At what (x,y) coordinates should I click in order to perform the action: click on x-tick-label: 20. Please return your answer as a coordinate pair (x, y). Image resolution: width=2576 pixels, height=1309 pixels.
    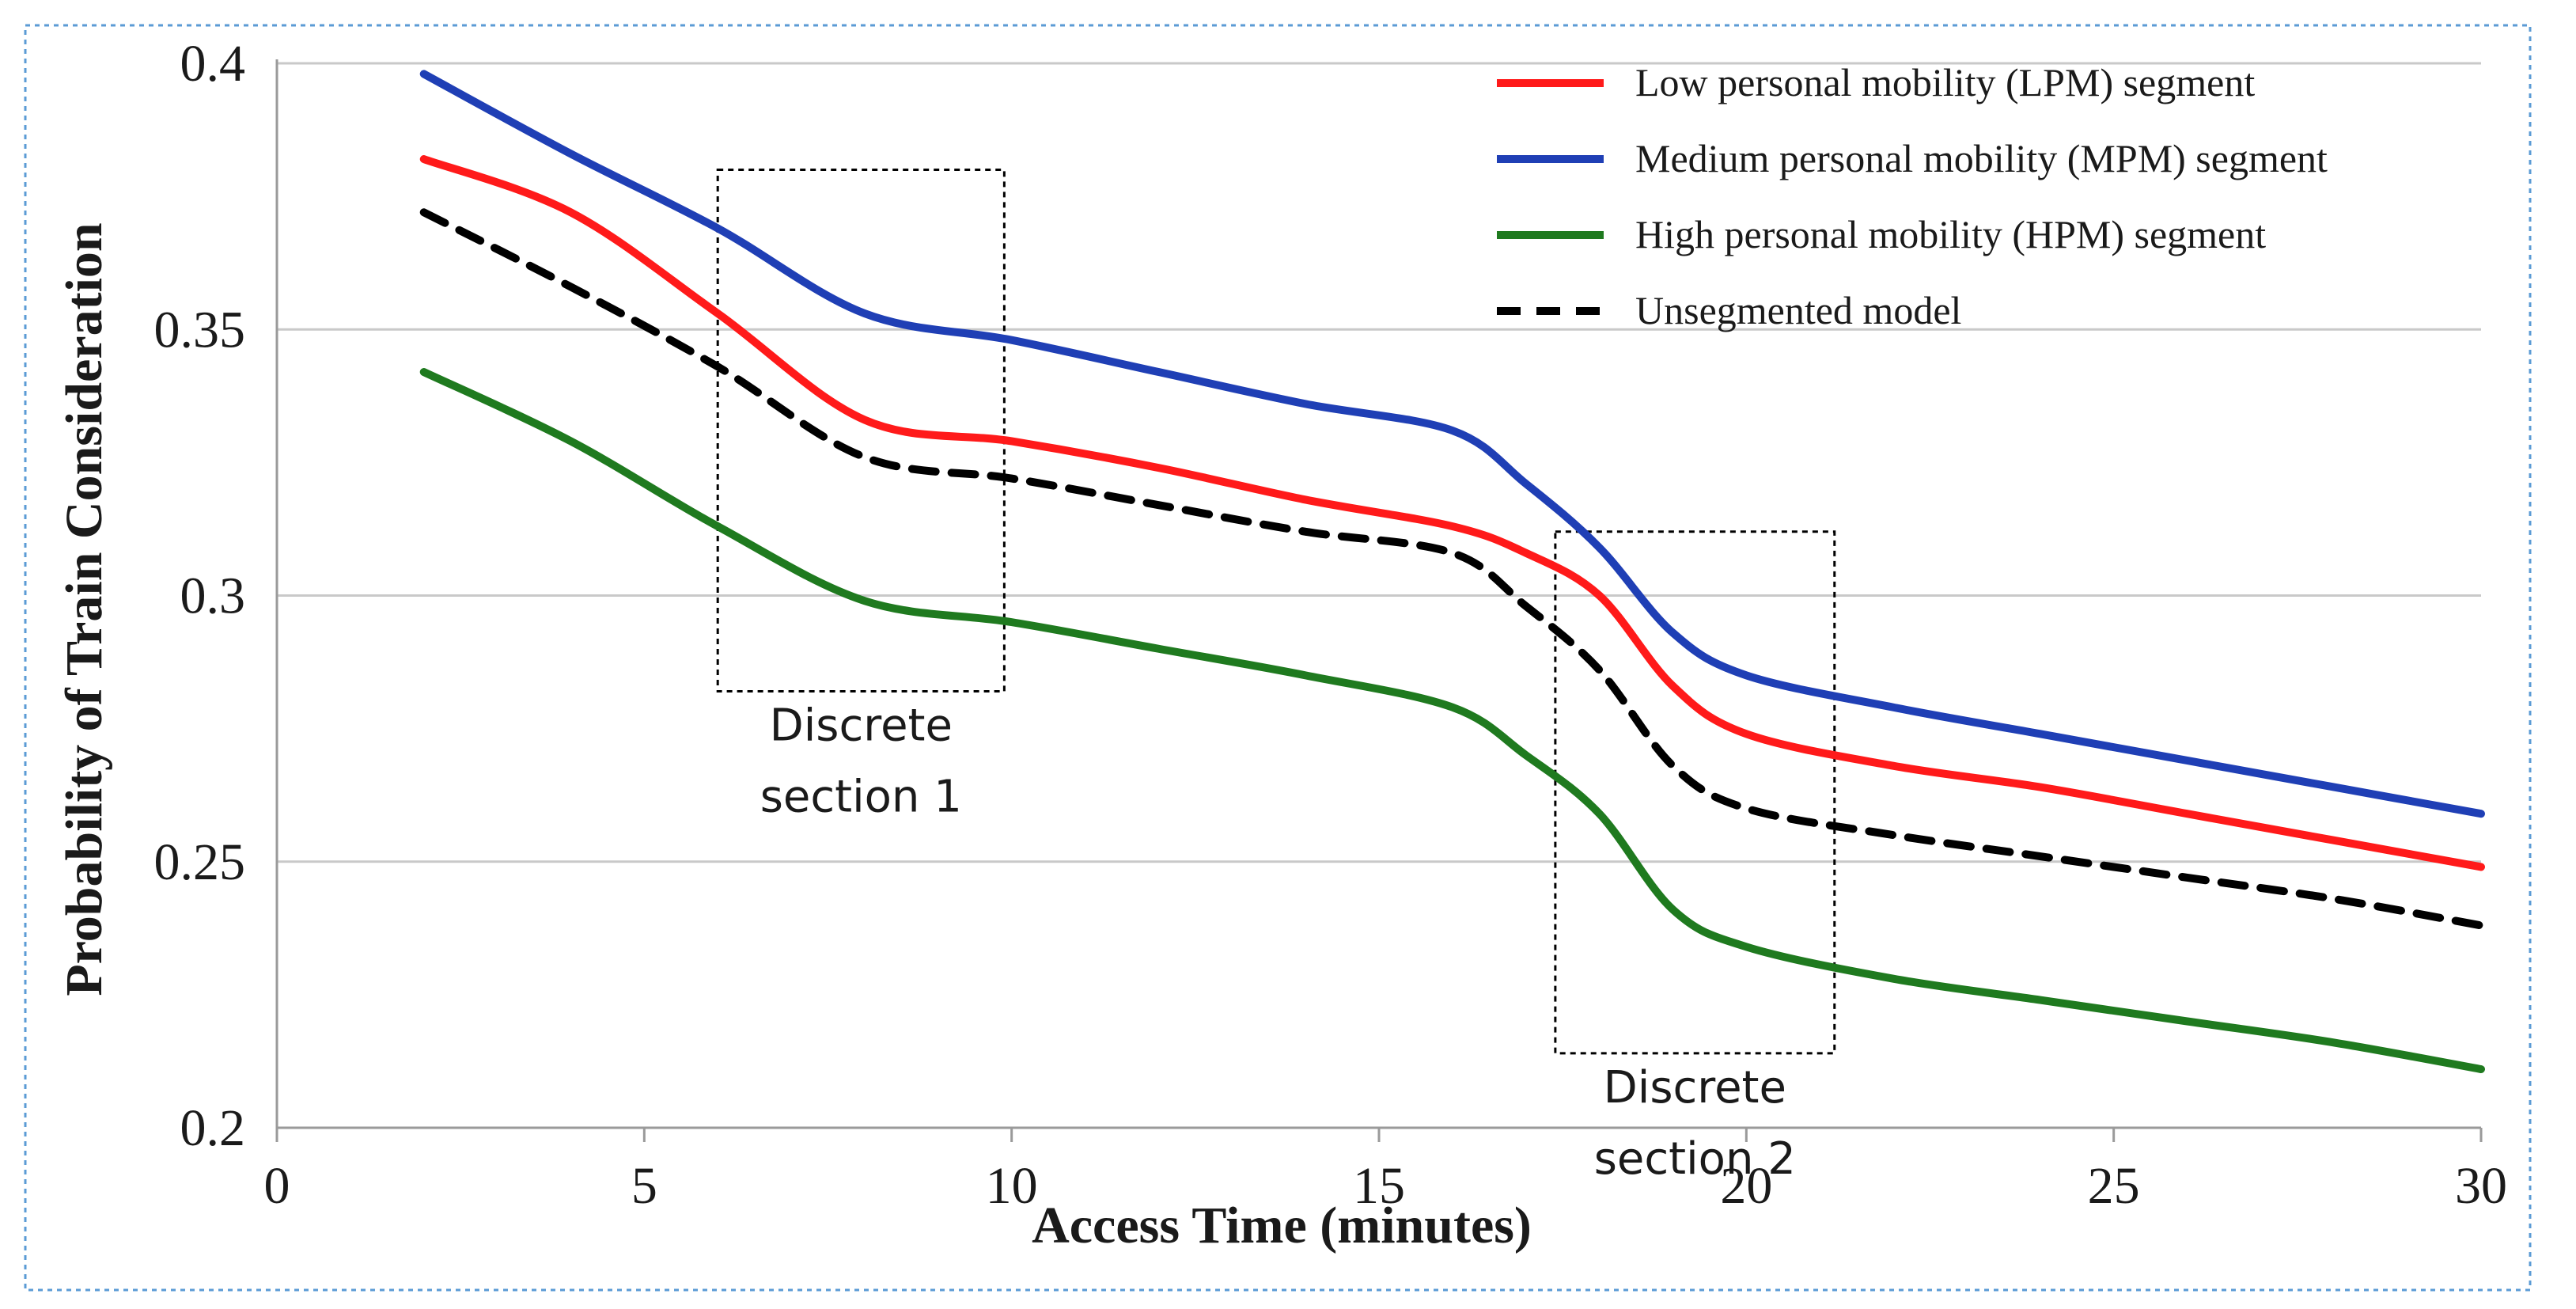
    Looking at the image, I should click on (1746, 1186).